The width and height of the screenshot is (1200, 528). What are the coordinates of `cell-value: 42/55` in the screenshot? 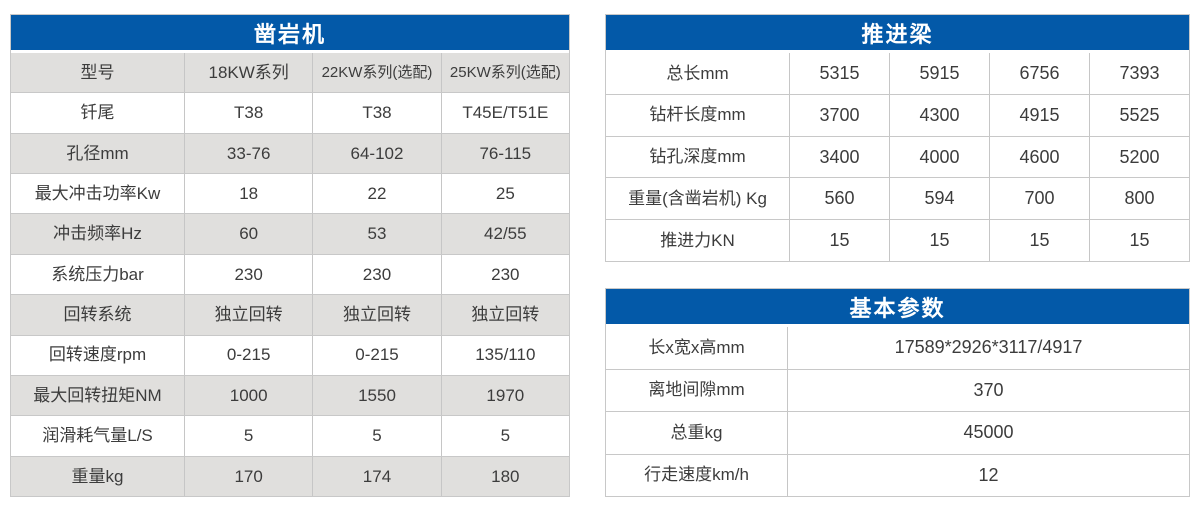 It's located at (505, 234).